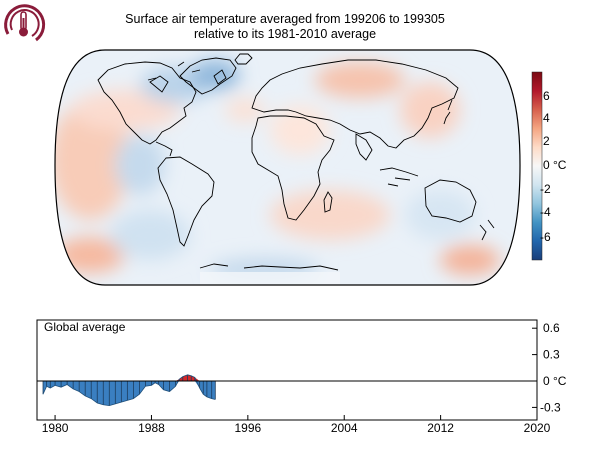  I want to click on x-tick-label: 1980, so click(55, 428).